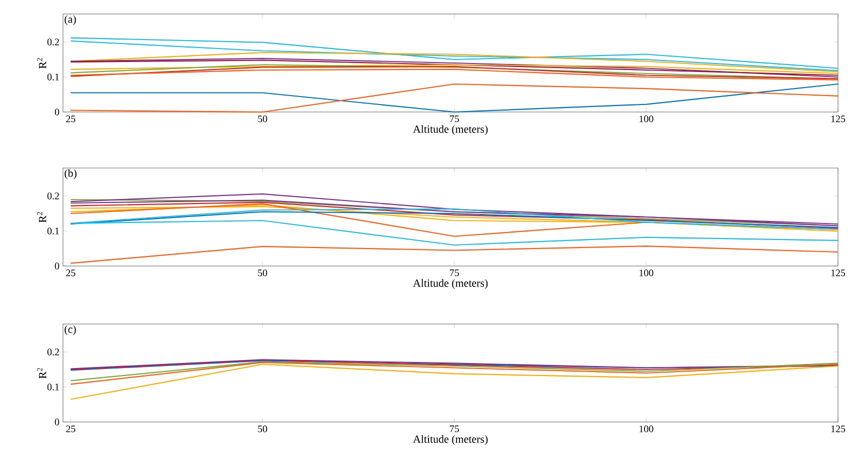 The image size is (850, 462). What do you see at coordinates (70, 20) in the screenshot?
I see `annotation: (a)` at bounding box center [70, 20].